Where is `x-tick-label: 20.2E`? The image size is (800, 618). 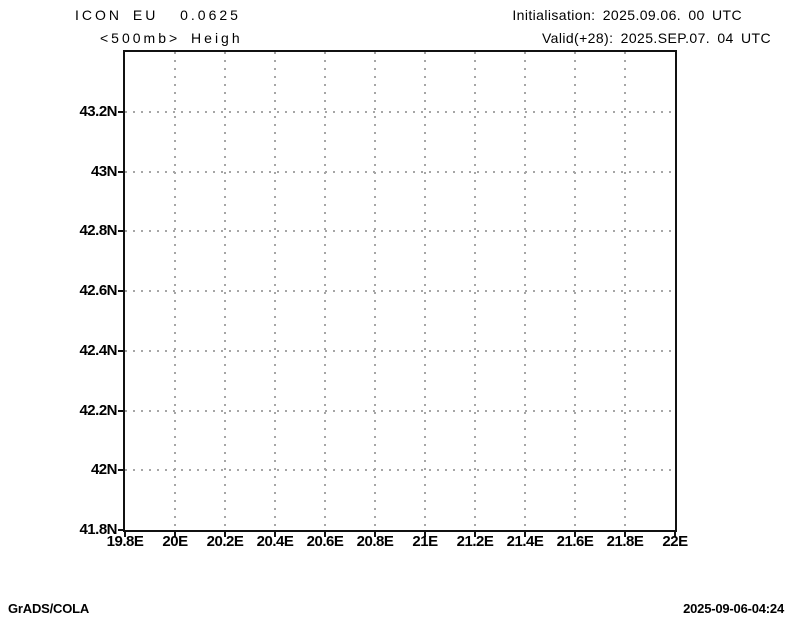
x-tick-label: 20.2E is located at coordinates (225, 541).